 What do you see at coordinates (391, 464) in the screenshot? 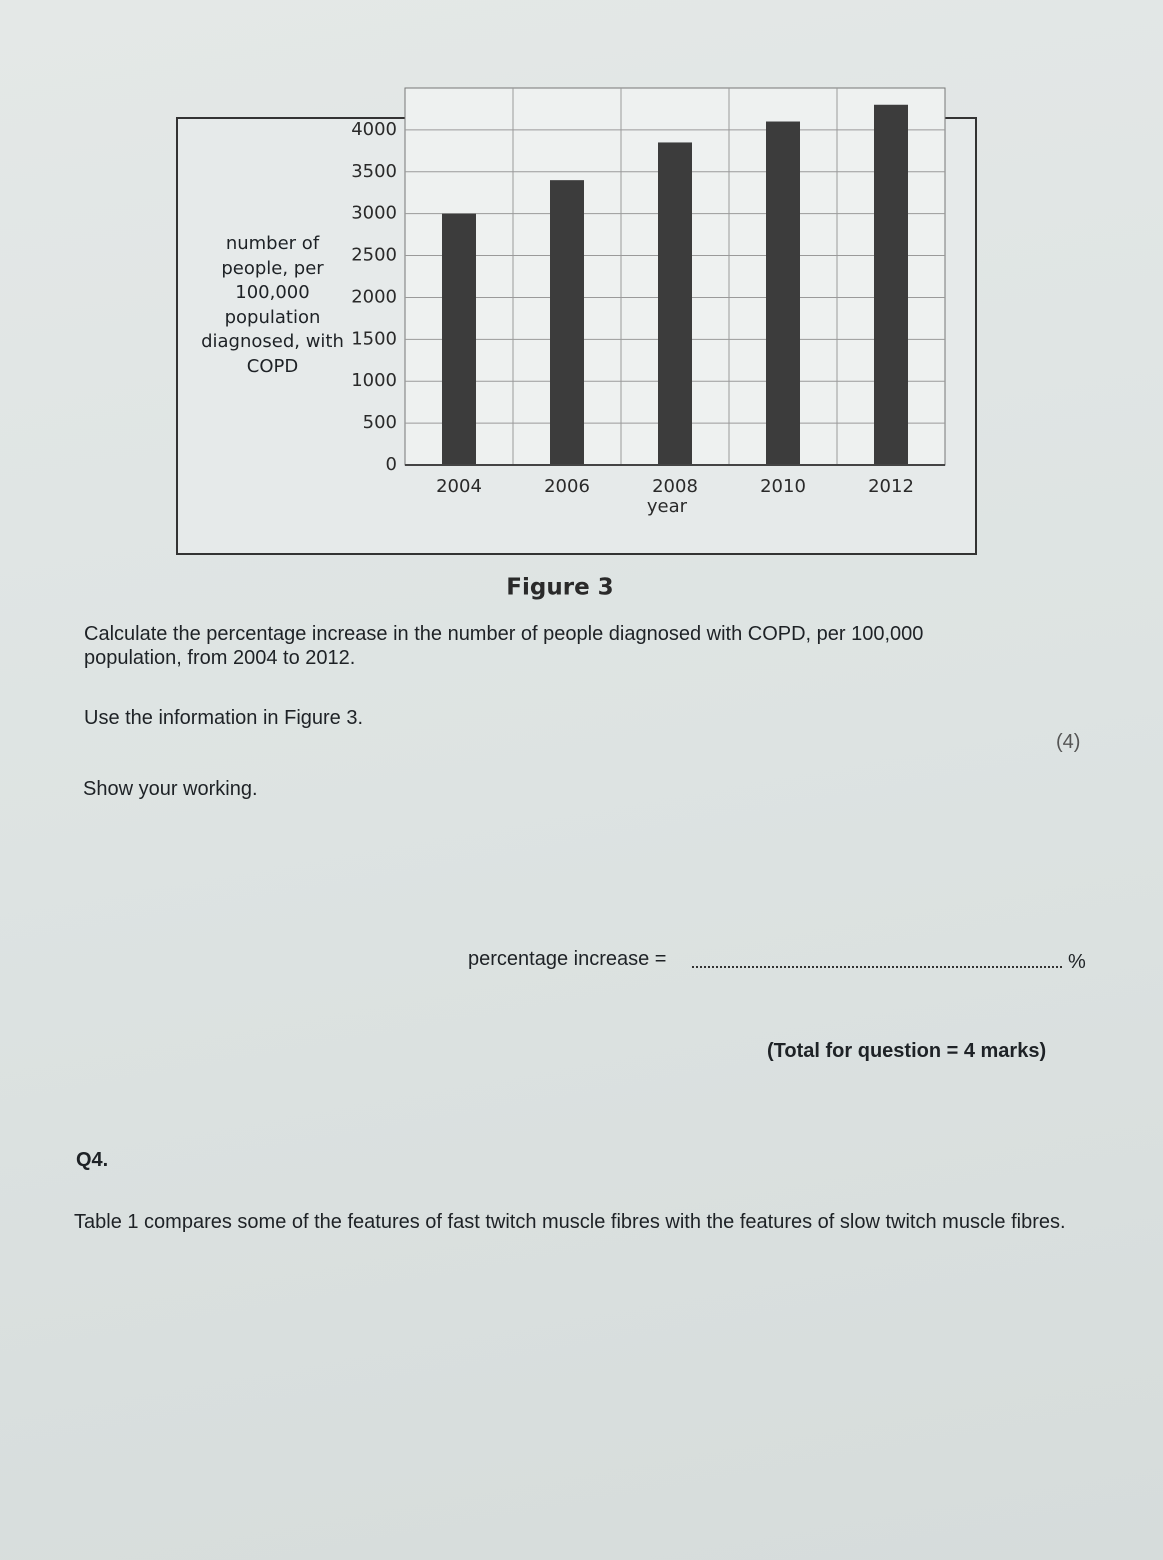
I see `y-tick-label: 0` at bounding box center [391, 464].